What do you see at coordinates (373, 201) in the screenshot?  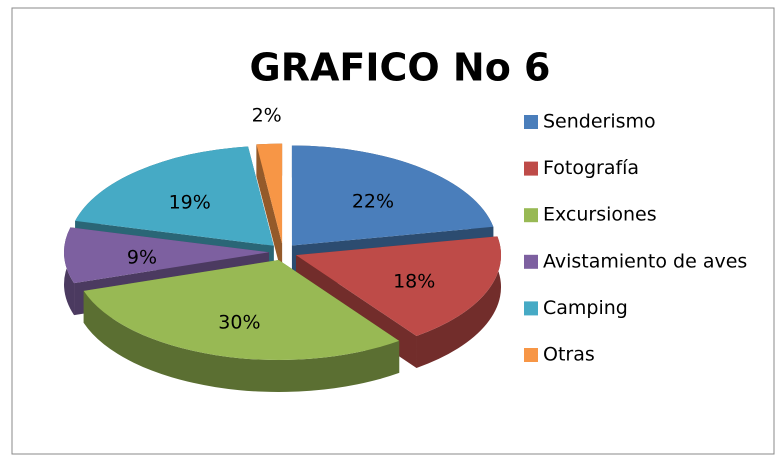 I see `data-label: 22%` at bounding box center [373, 201].